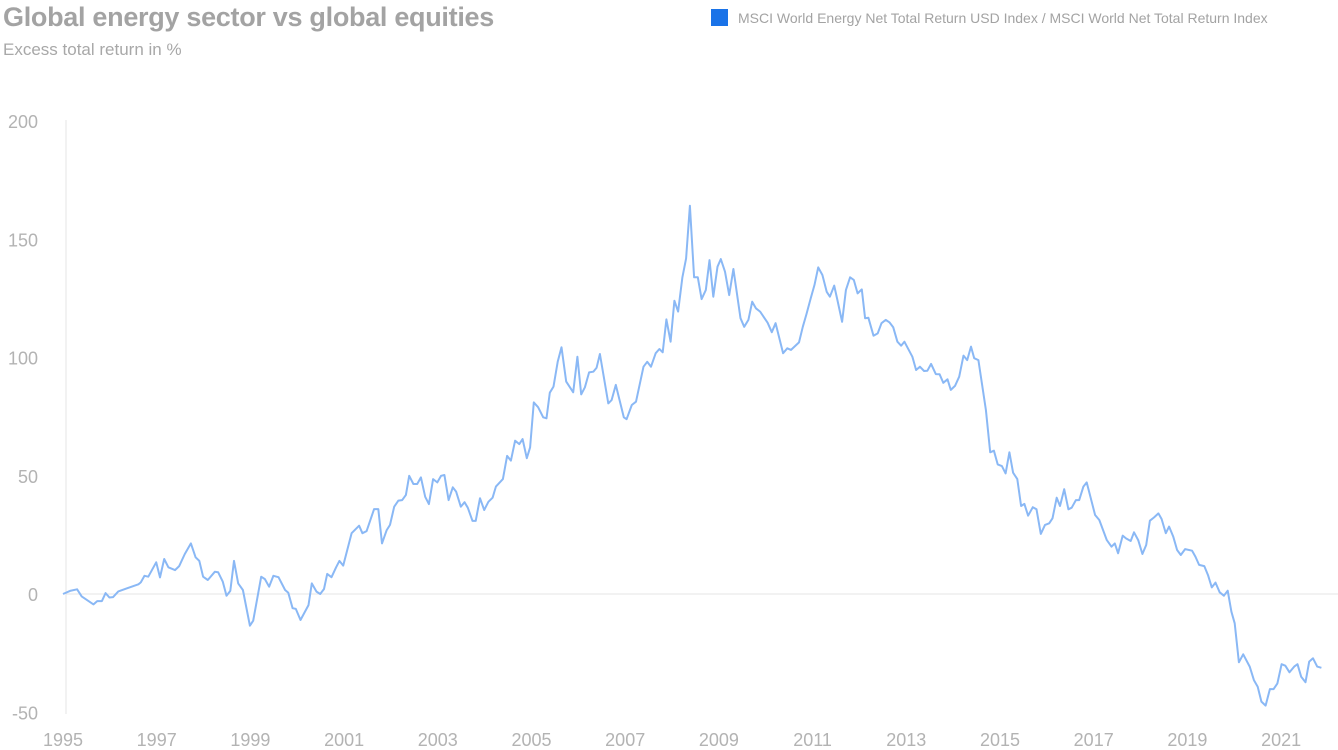 The height and width of the screenshot is (750, 1338). Describe the element at coordinates (248, 17) in the screenshot. I see `chart-title: Global energy sector vs global equities` at that location.